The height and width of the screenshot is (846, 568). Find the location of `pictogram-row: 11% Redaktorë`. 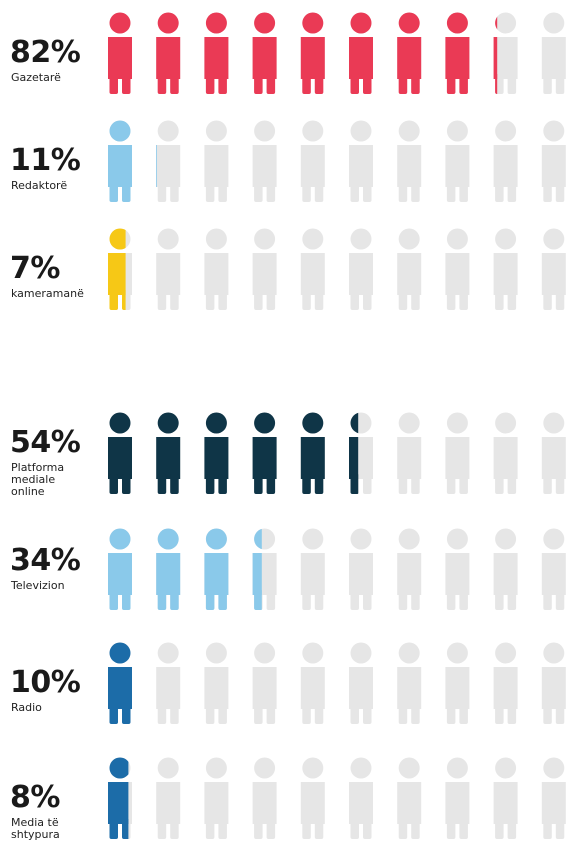

pictogram-row: 11% Redaktorë is located at coordinates (284, 163).